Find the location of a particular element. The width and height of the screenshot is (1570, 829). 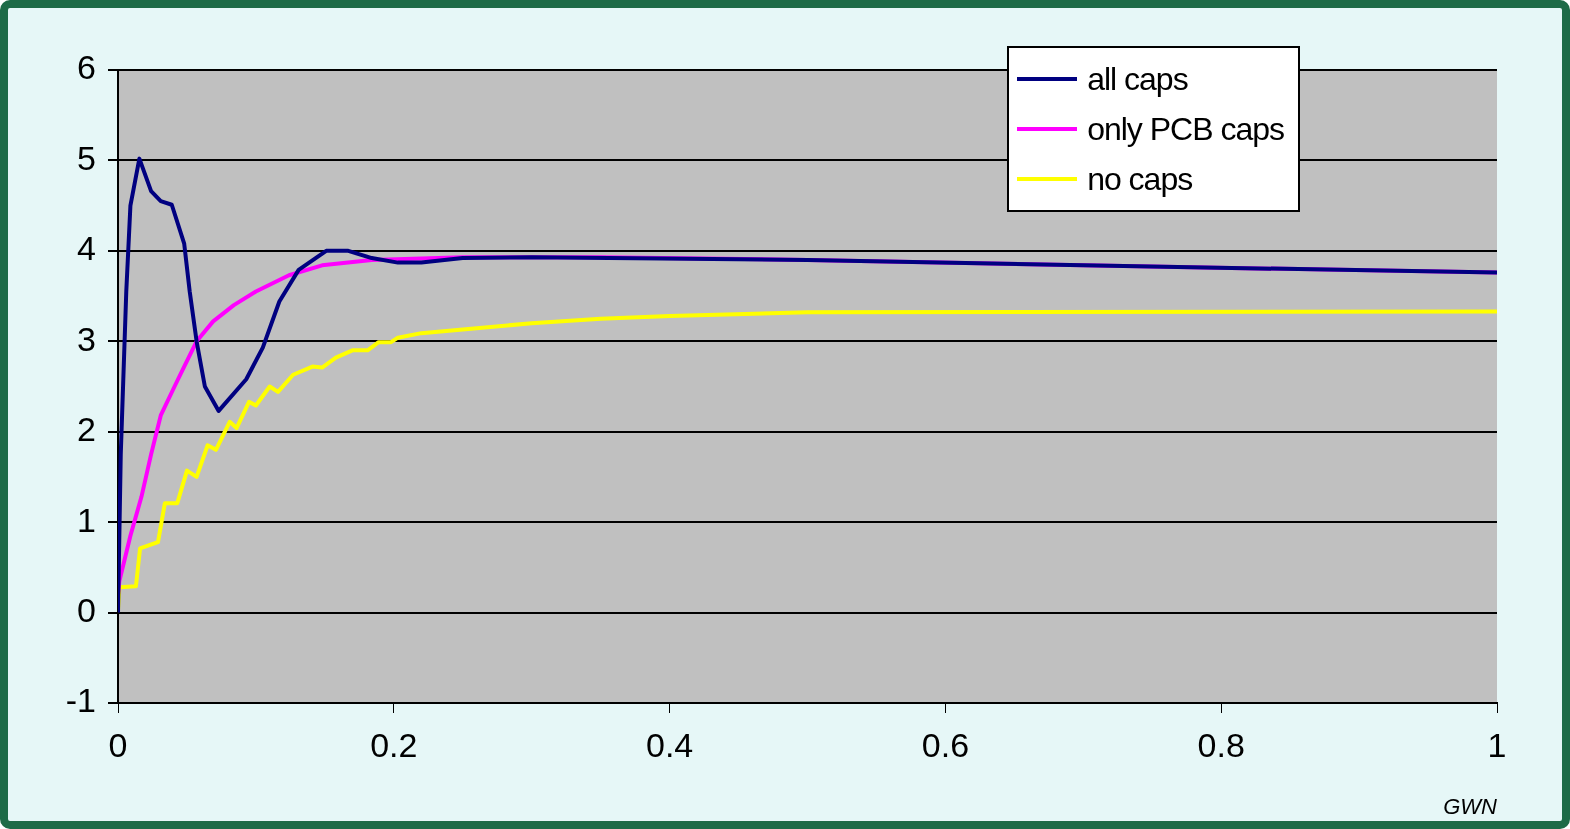

x-tick-label: 0 is located at coordinates (118, 744).